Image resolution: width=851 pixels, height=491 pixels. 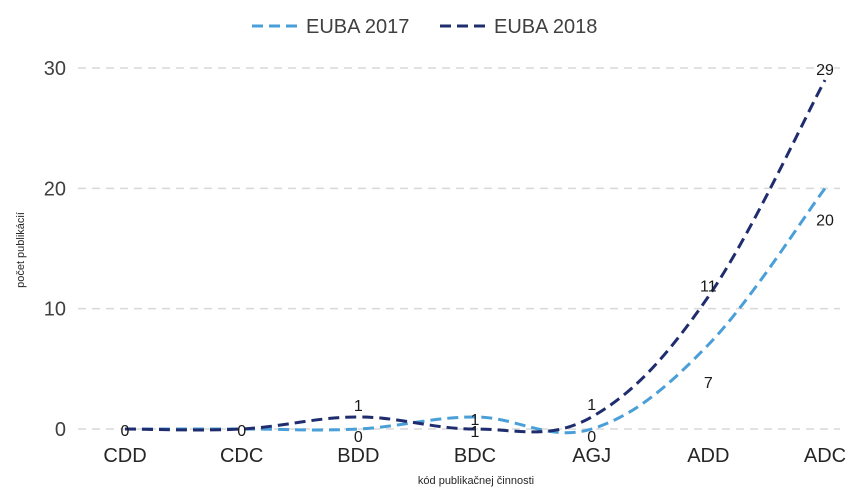 I want to click on x-tick-label: ADD, so click(x=708, y=456).